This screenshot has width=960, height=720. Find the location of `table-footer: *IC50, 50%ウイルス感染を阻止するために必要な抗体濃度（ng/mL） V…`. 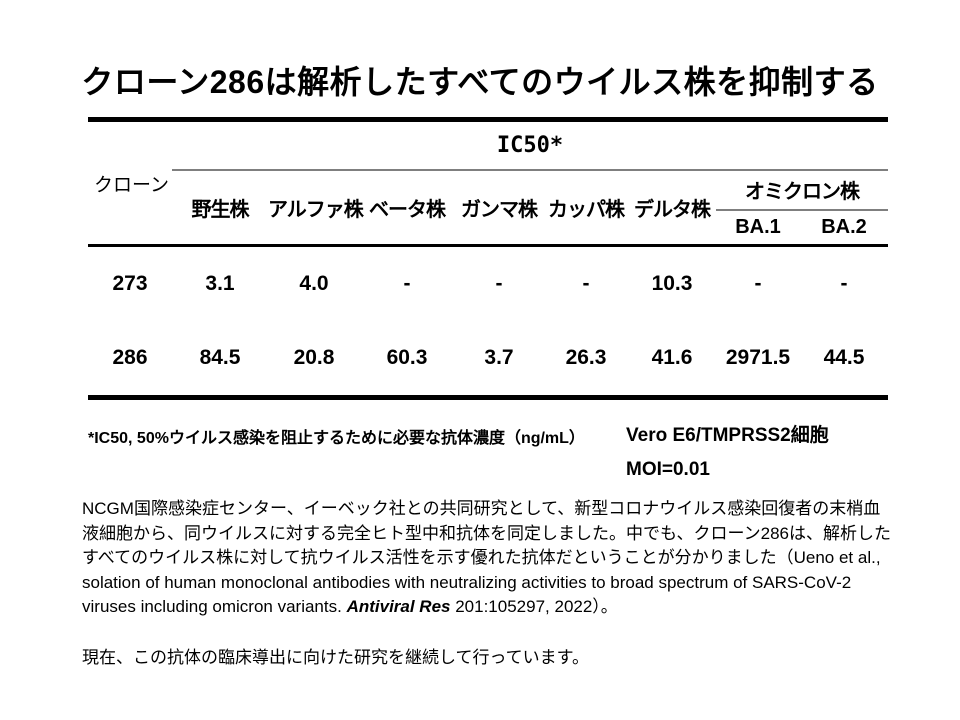

table-footer: *IC50, 50%ウイルス感染を阻止するために必要な抗体濃度（ng/mL） V… is located at coordinates (488, 450).